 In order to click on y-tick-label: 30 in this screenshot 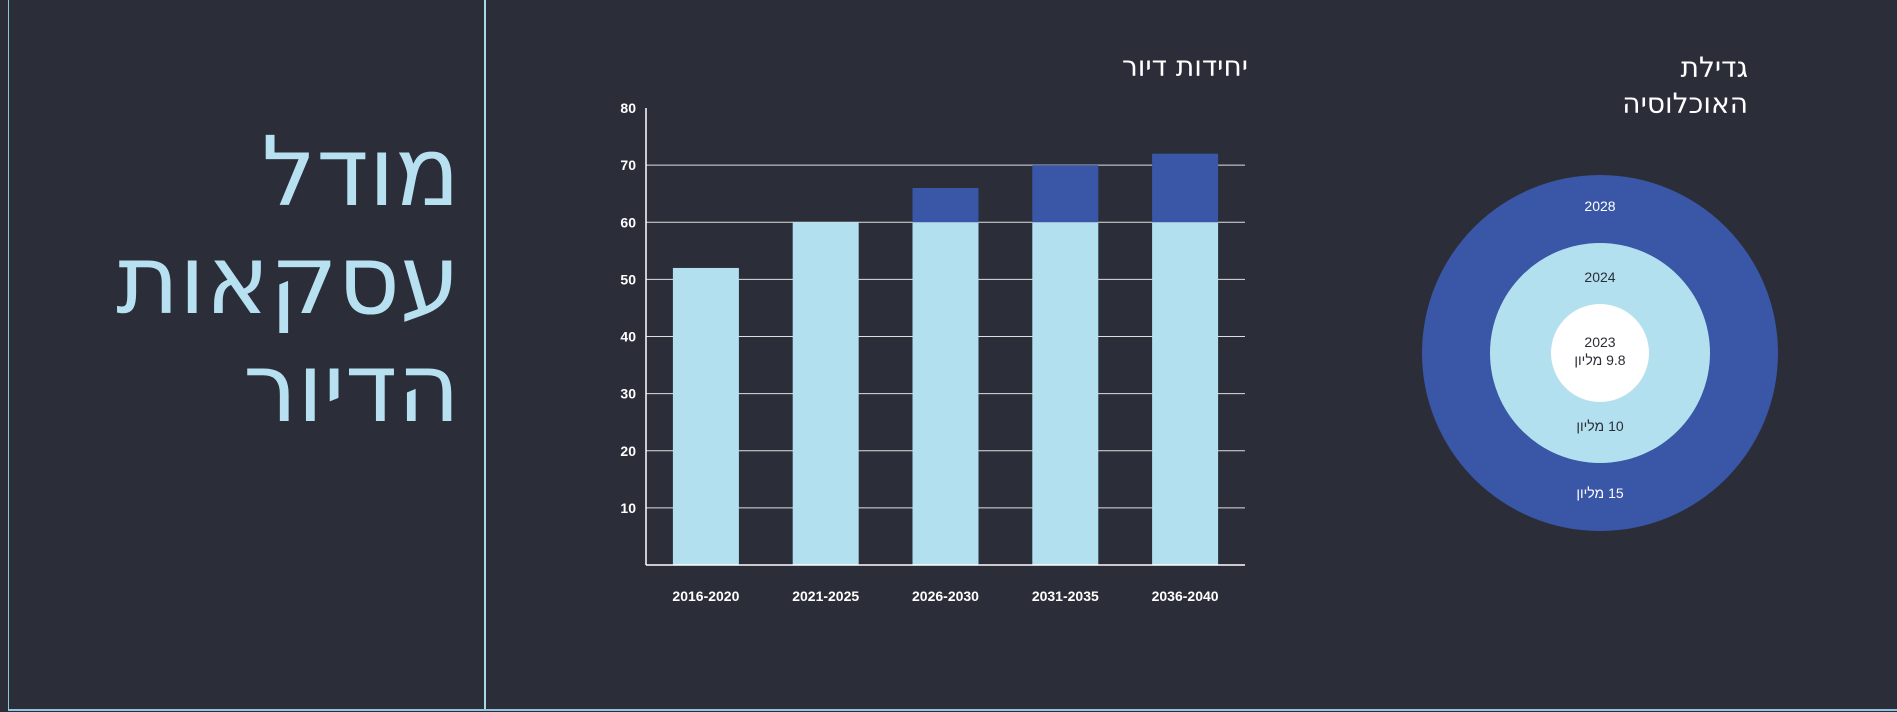, I will do `click(628, 394)`.